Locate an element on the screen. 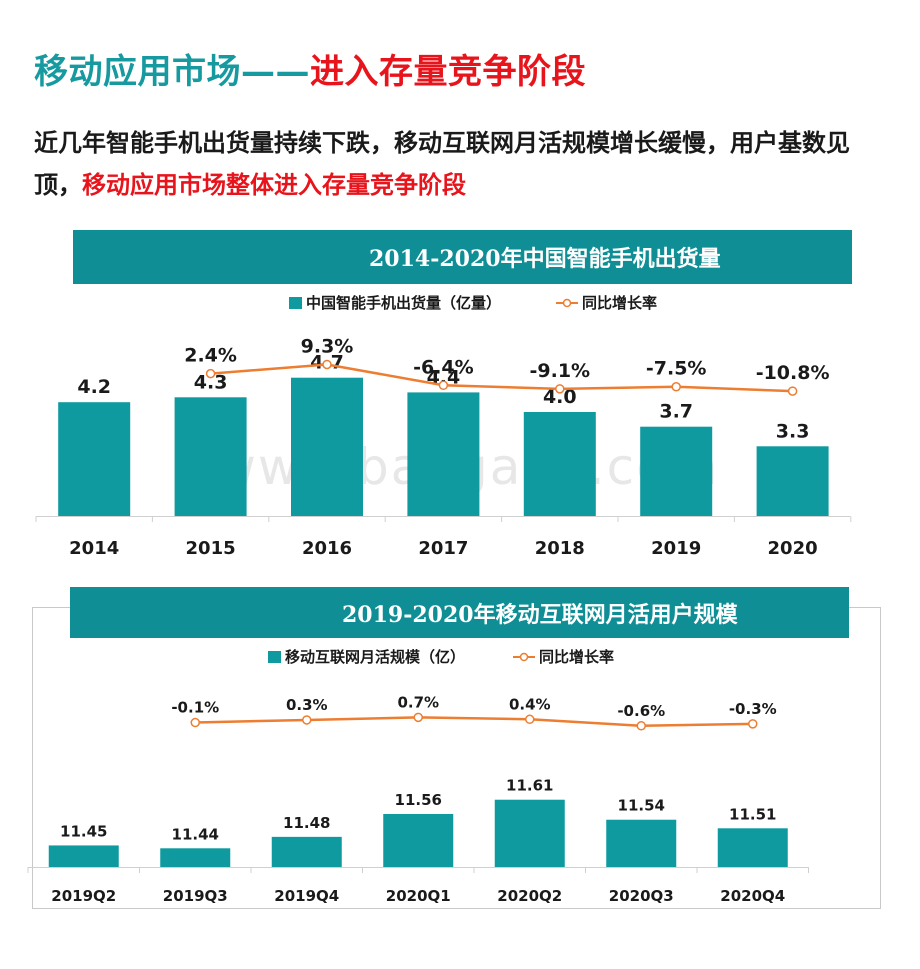 Image resolution: width=920 pixels, height=969 pixels. chart2-line-label: -0.6% is located at coordinates (641, 711).